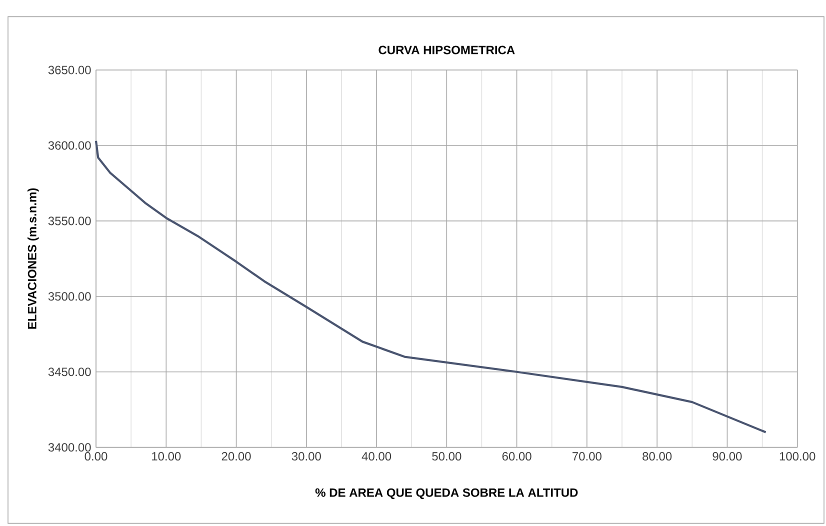  Describe the element at coordinates (33, 258) in the screenshot. I see `y-axis-title: ELEVACIONES (m.s.n.m)` at that location.